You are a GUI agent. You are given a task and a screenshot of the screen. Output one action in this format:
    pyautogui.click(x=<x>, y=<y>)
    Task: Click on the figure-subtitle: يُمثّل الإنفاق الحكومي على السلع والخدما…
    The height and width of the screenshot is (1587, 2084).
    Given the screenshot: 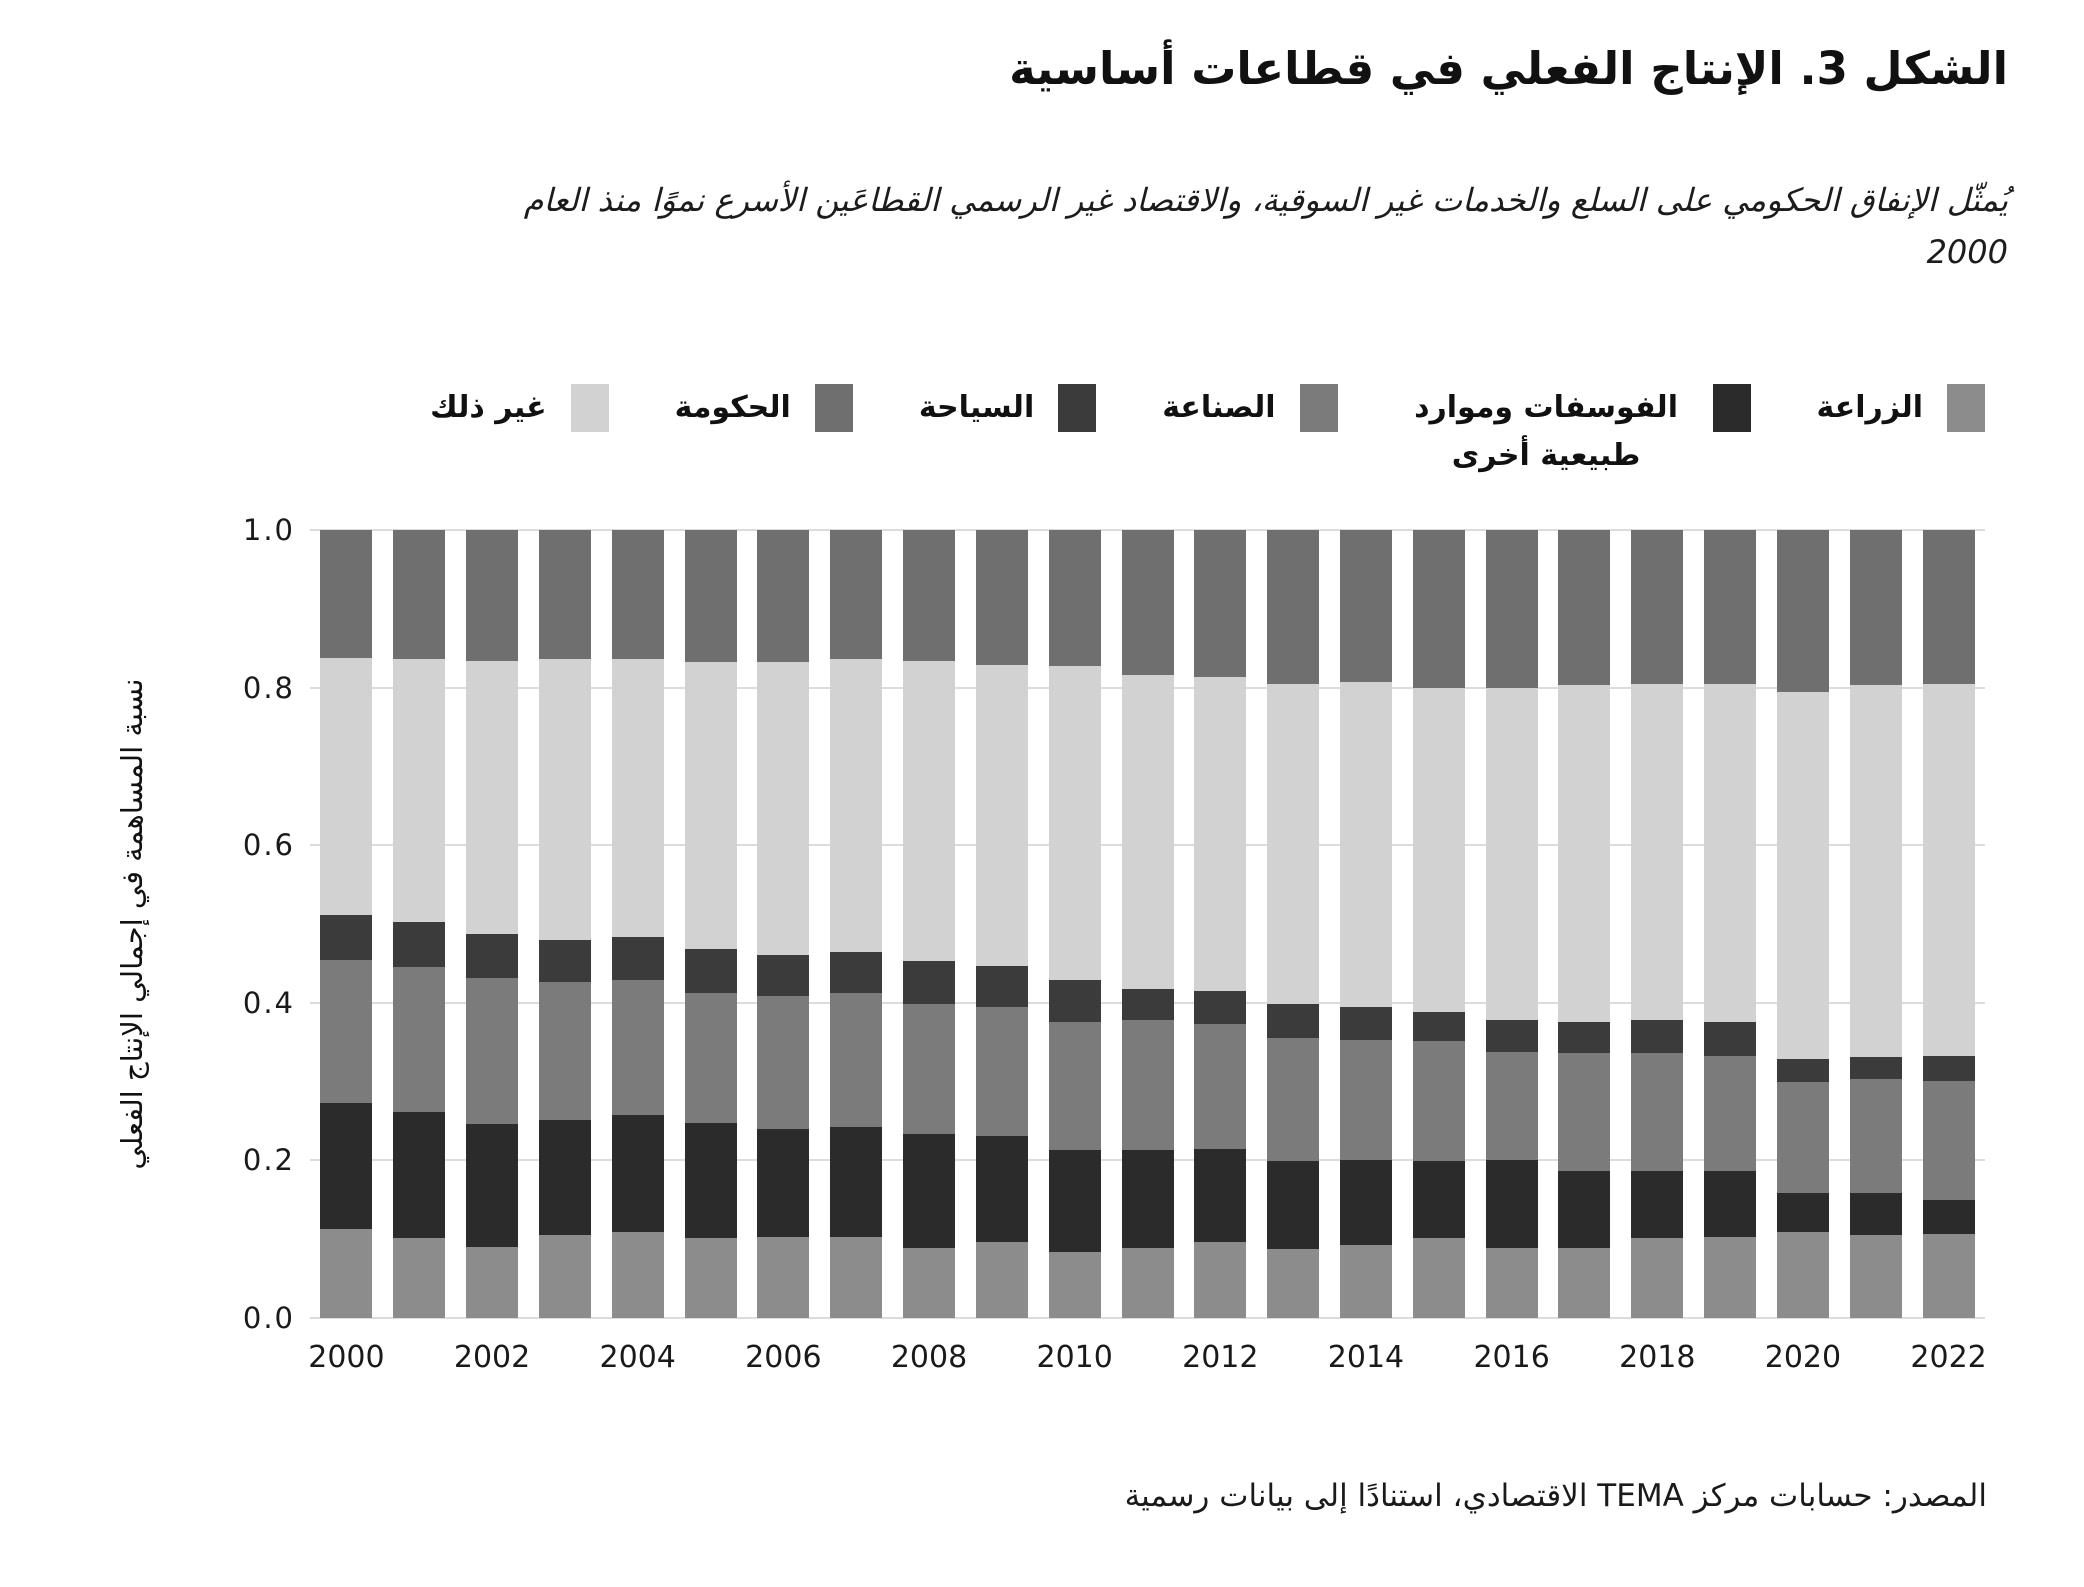 What is the action you would take?
    pyautogui.click(x=1265, y=226)
    